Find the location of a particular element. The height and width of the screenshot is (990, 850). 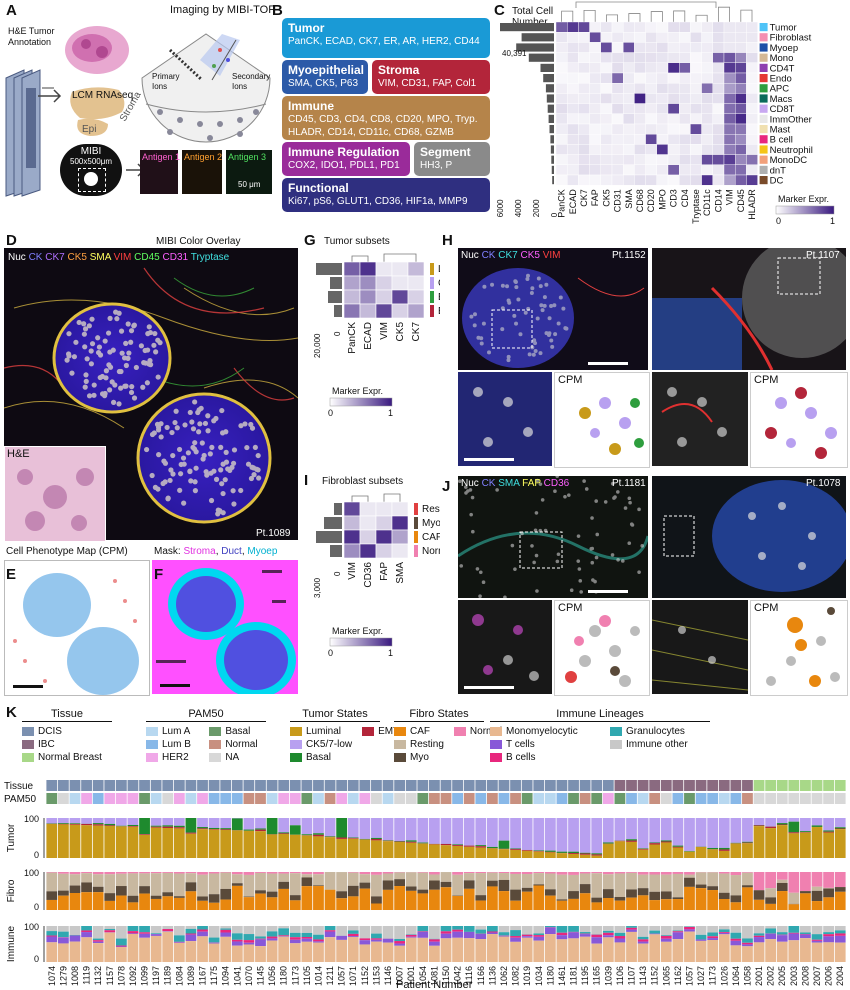

axis-tick: 2000 is located at coordinates (536, 208).